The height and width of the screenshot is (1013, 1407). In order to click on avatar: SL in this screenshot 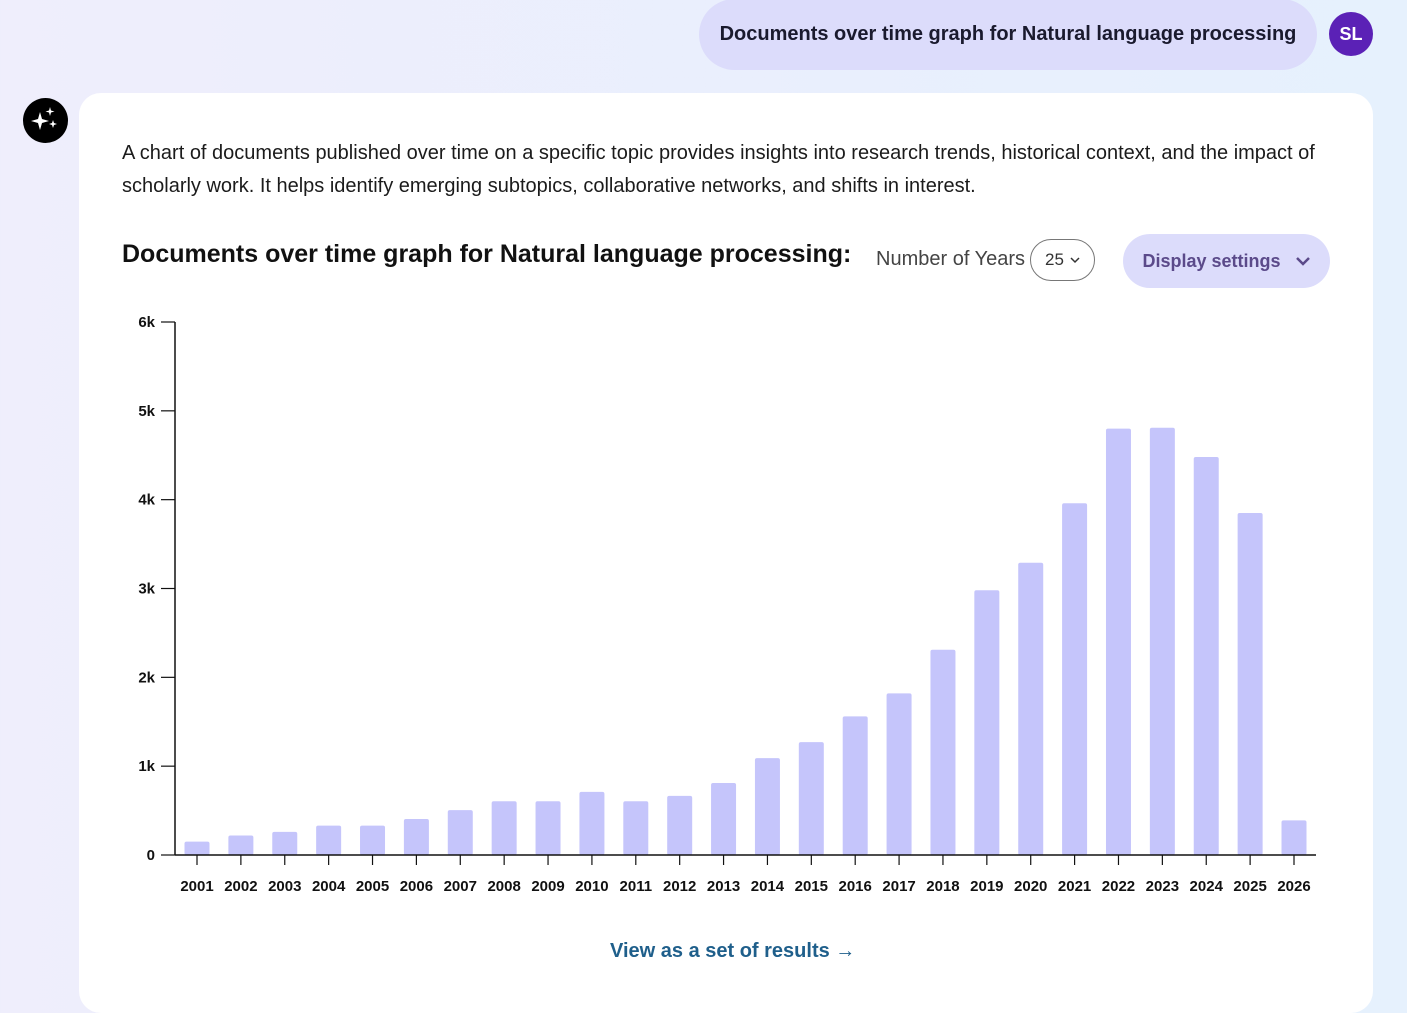, I will do `click(1351, 34)`.